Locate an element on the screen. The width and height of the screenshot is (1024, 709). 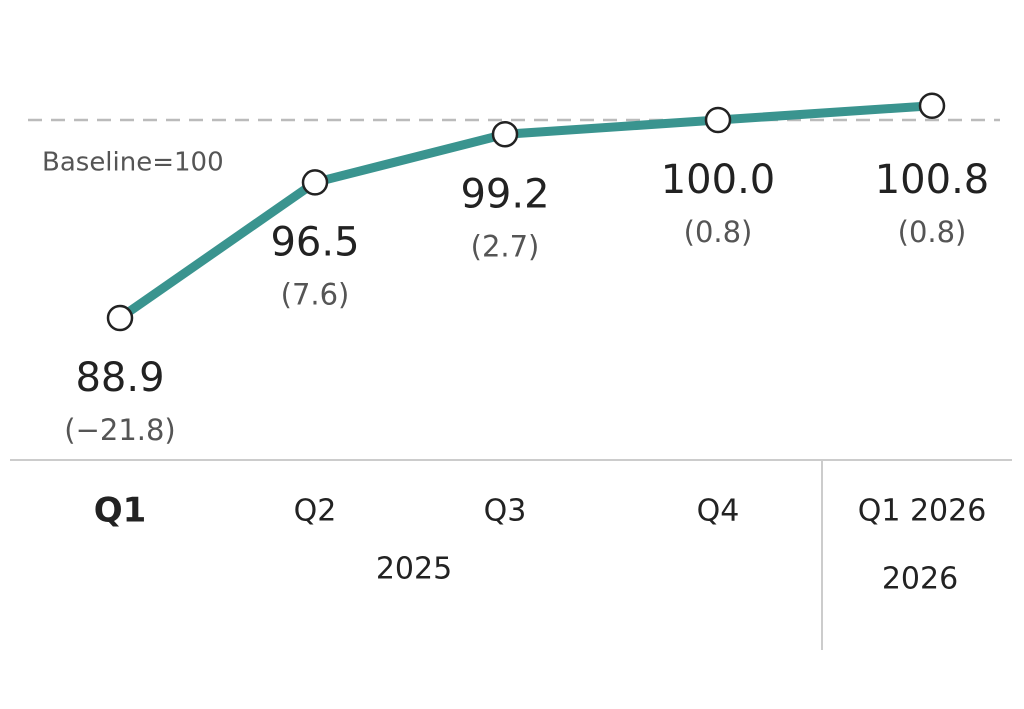
x-tick-label: Q3 is located at coordinates (505, 511).